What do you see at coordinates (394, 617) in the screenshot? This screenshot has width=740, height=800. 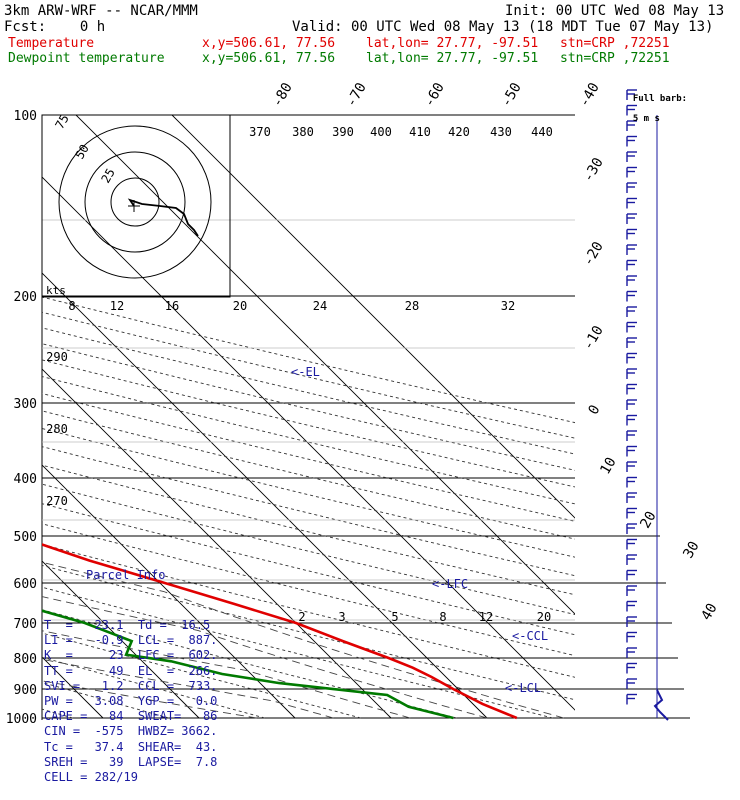 I see `mixing-ratio-label: 5` at bounding box center [394, 617].